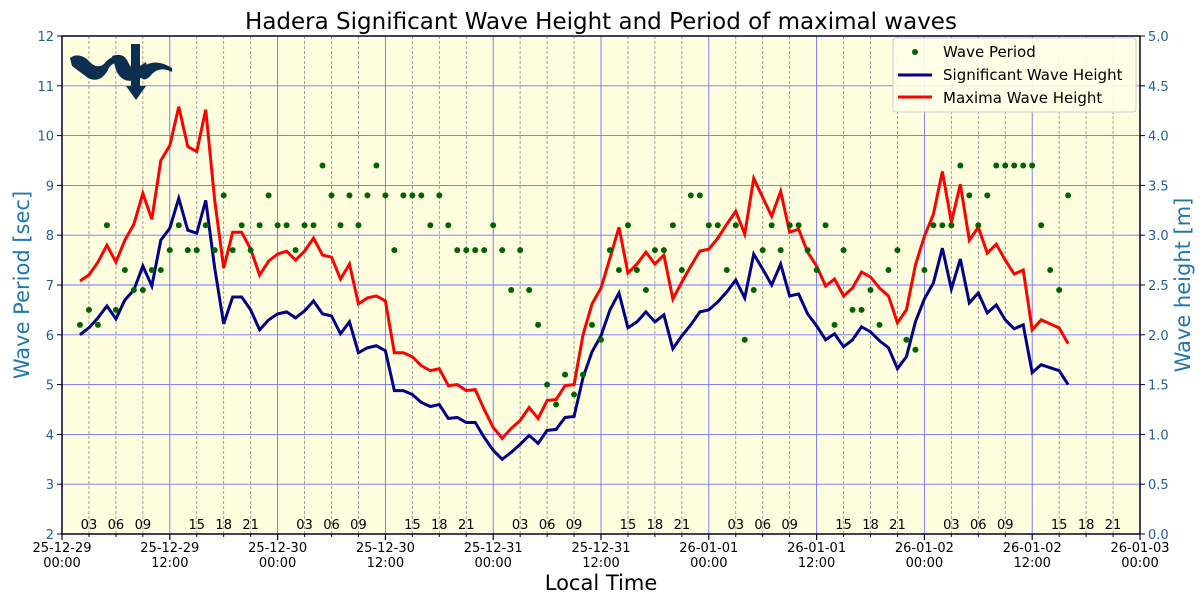  Describe the element at coordinates (50, 386) in the screenshot. I see `y-tick-label-left: 5` at that location.